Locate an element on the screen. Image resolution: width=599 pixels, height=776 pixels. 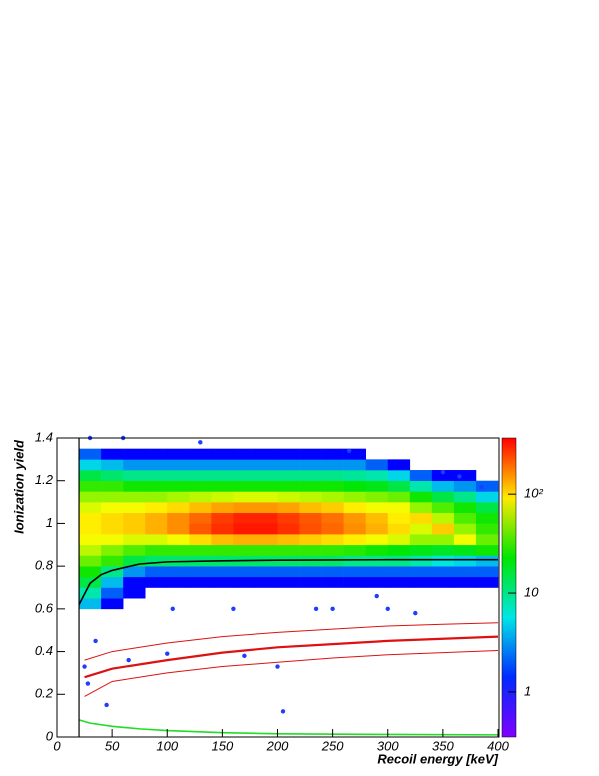
x-tick-label: 0 is located at coordinates (57, 745).